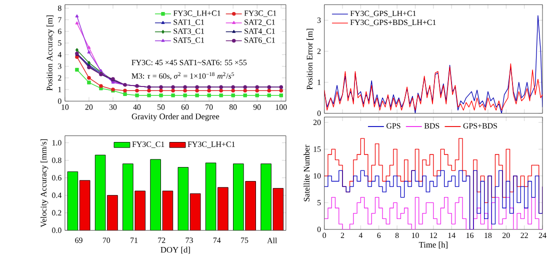  What do you see at coordinates (307, 173) in the screenshot?
I see `y-axis-title: Satellite Number` at bounding box center [307, 173].